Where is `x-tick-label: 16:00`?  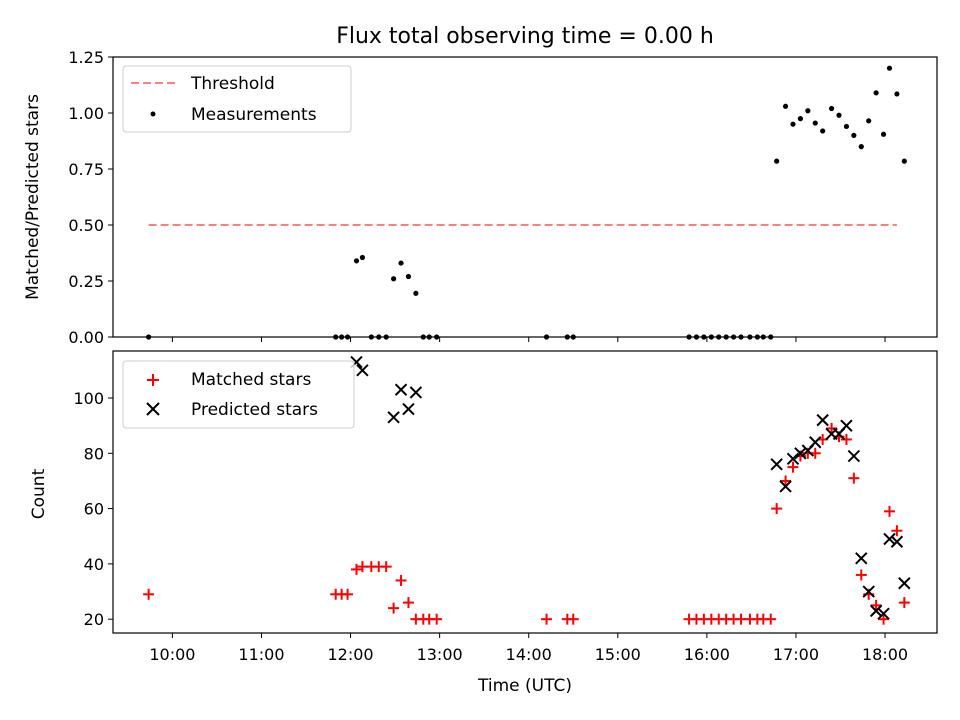
x-tick-label: 16:00 is located at coordinates (707, 654).